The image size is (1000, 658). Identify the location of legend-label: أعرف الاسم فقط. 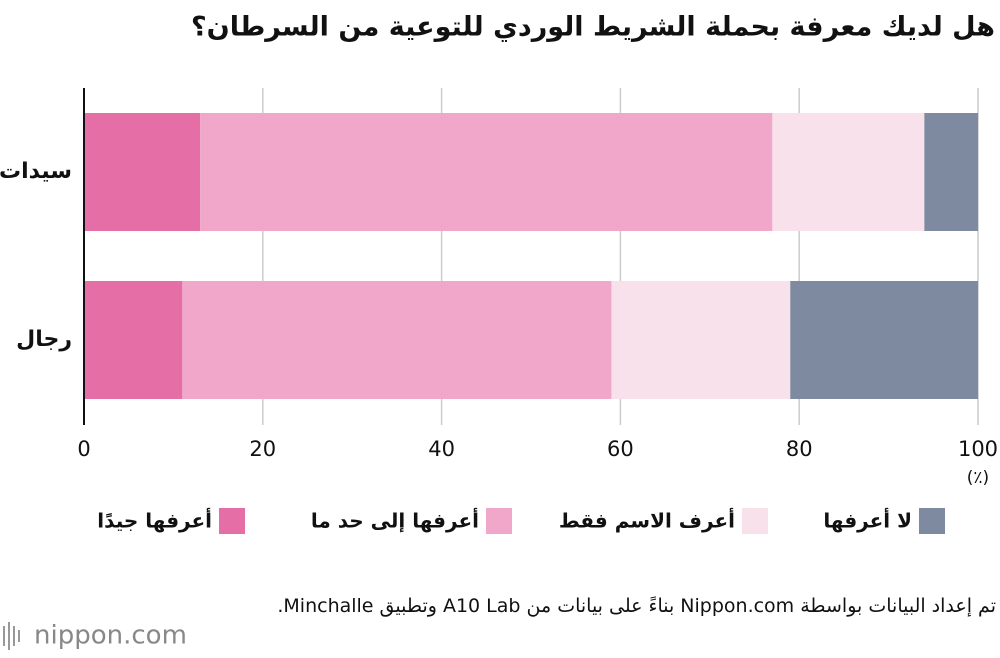
(647, 520).